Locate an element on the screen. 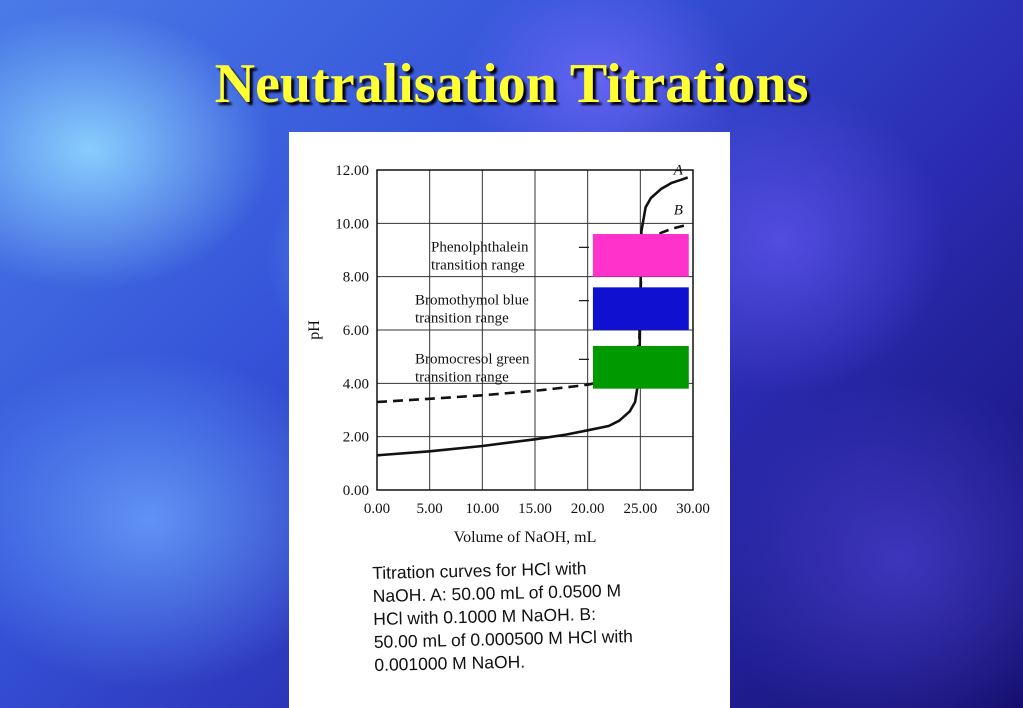  x-tick-label: 10.00 is located at coordinates (482, 509).